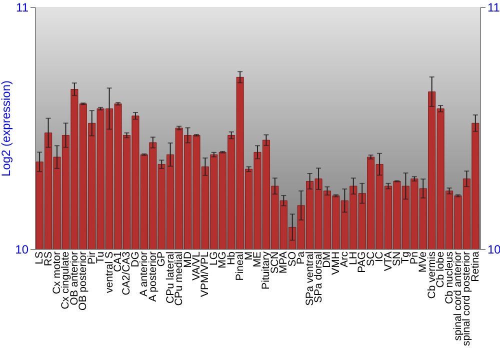 Image resolution: width=500 pixels, height=350 pixels. Describe the element at coordinates (494, 7) in the screenshot. I see `y2-tick-label: 11` at that location.